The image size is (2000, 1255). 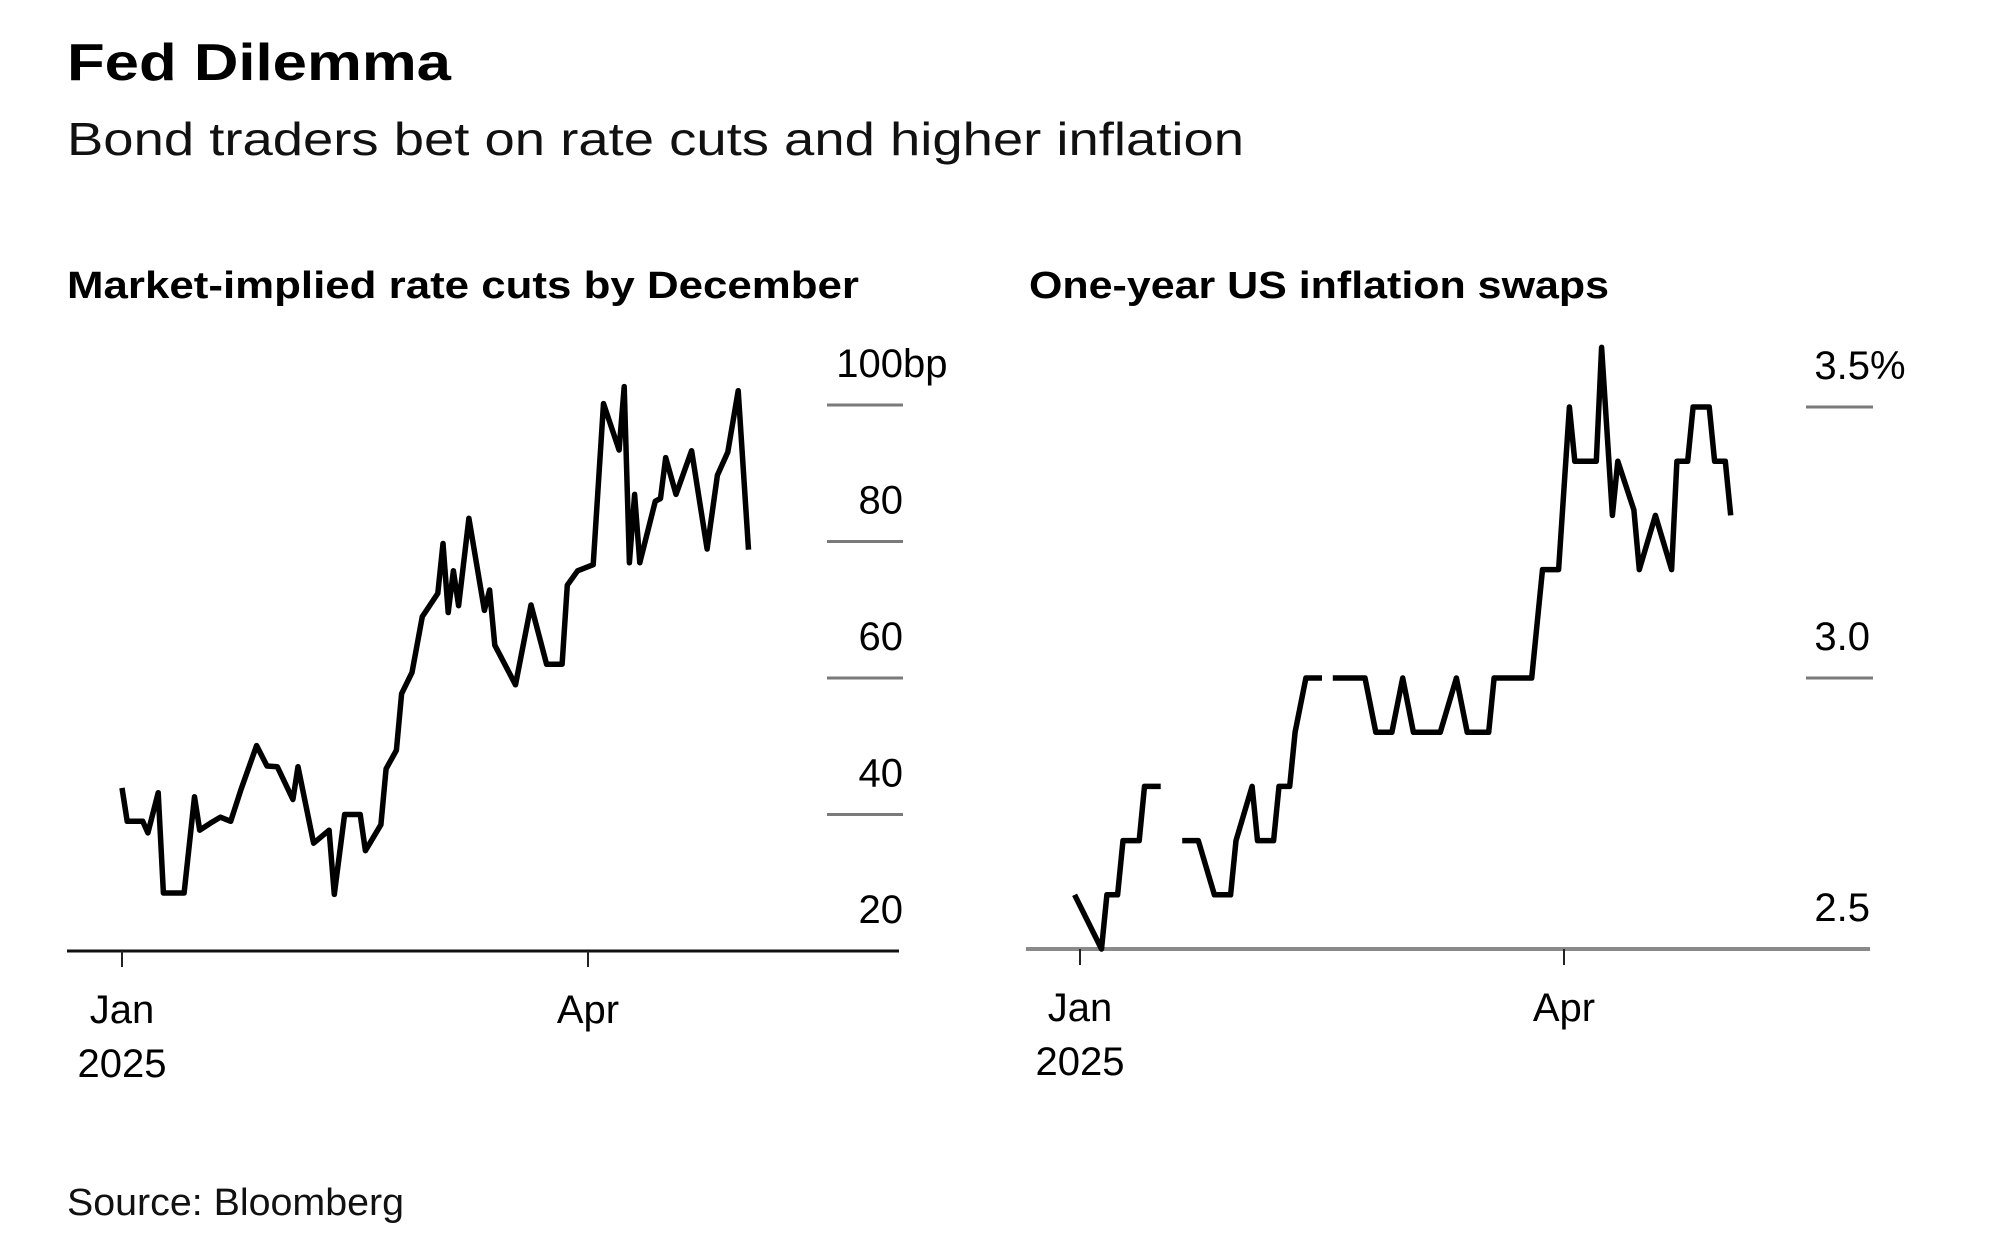 I want to click on rate-cuts-series-line, so click(x=435, y=640).